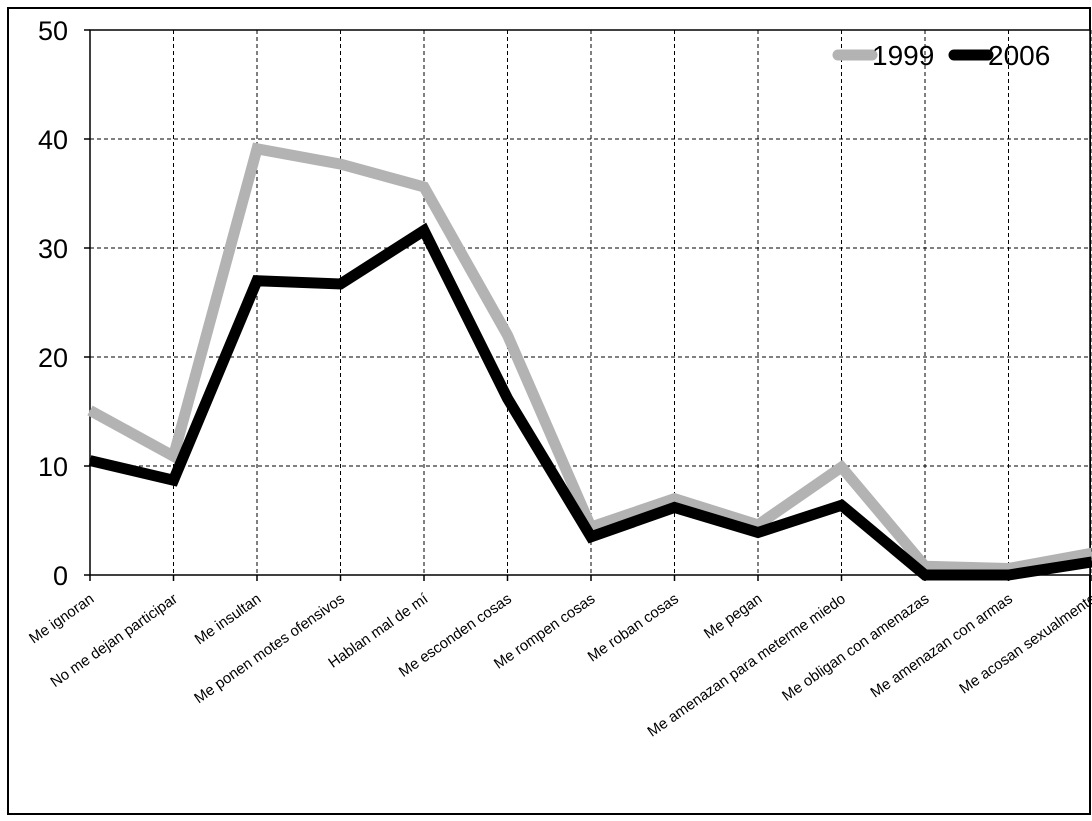 The width and height of the screenshot is (1092, 821). Describe the element at coordinates (1019, 55) in the screenshot. I see `legend-label-2006: 2006` at that location.